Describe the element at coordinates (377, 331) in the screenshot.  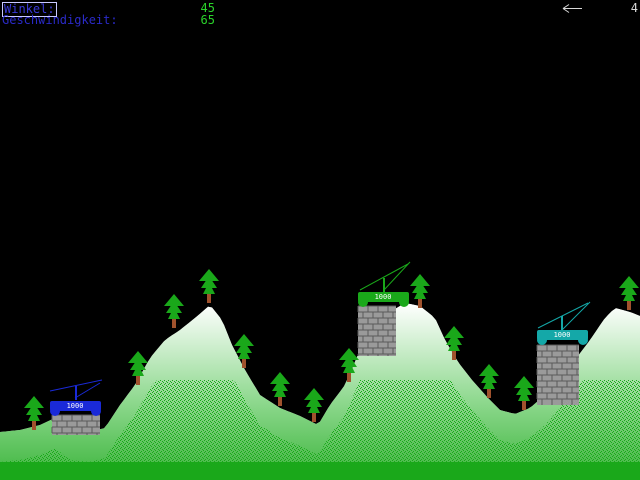
I see `tower-middle` at that location.